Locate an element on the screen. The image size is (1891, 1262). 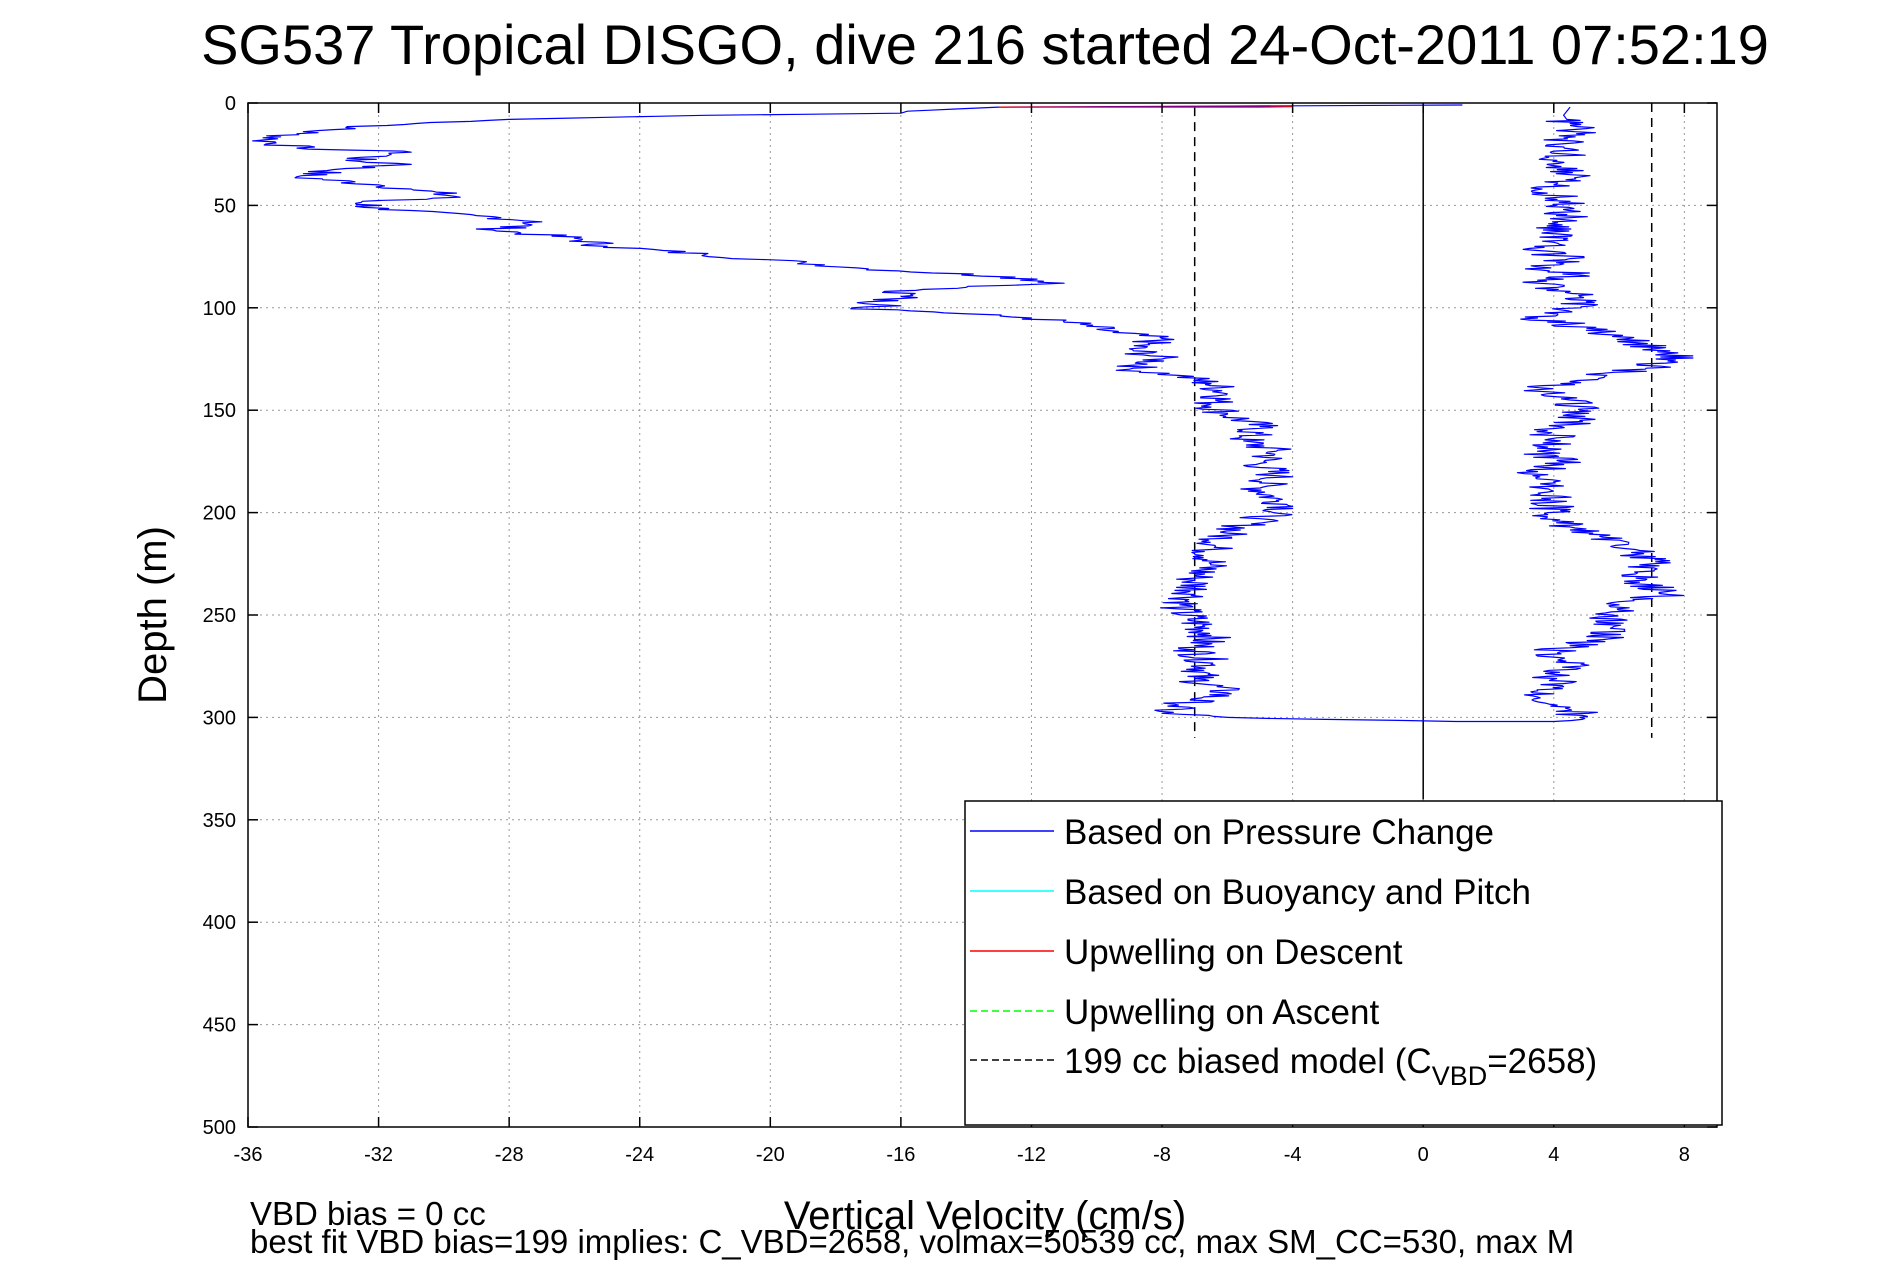
y-tick-label: 150 is located at coordinates (219, 411).